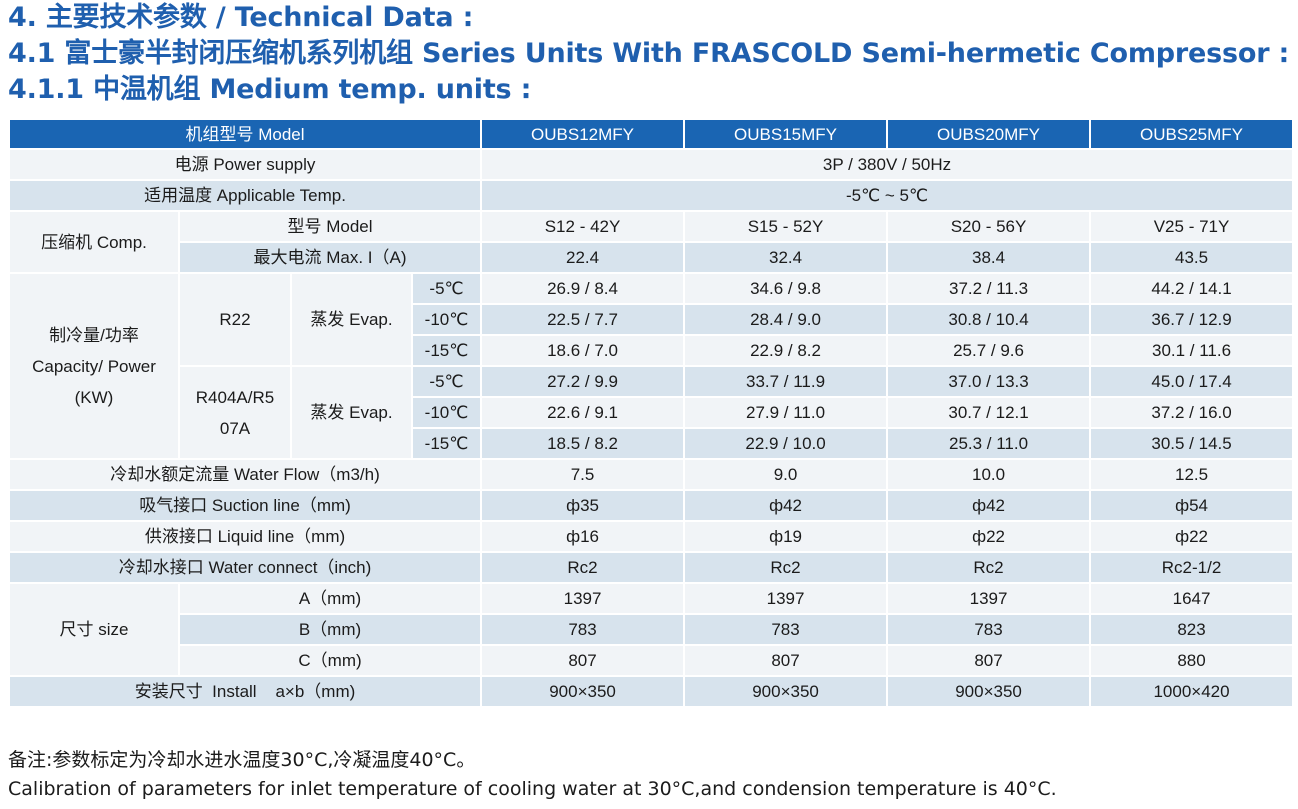  I want to click on compressor-model-label: 型号 Model, so click(330, 226).